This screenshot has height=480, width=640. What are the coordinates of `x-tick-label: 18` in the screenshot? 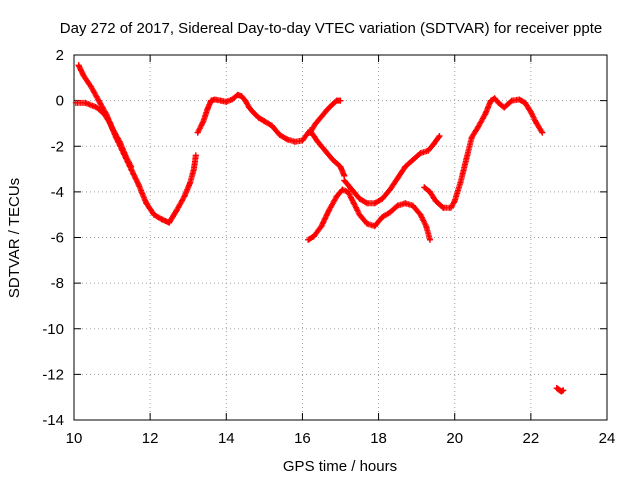 It's located at (378, 438).